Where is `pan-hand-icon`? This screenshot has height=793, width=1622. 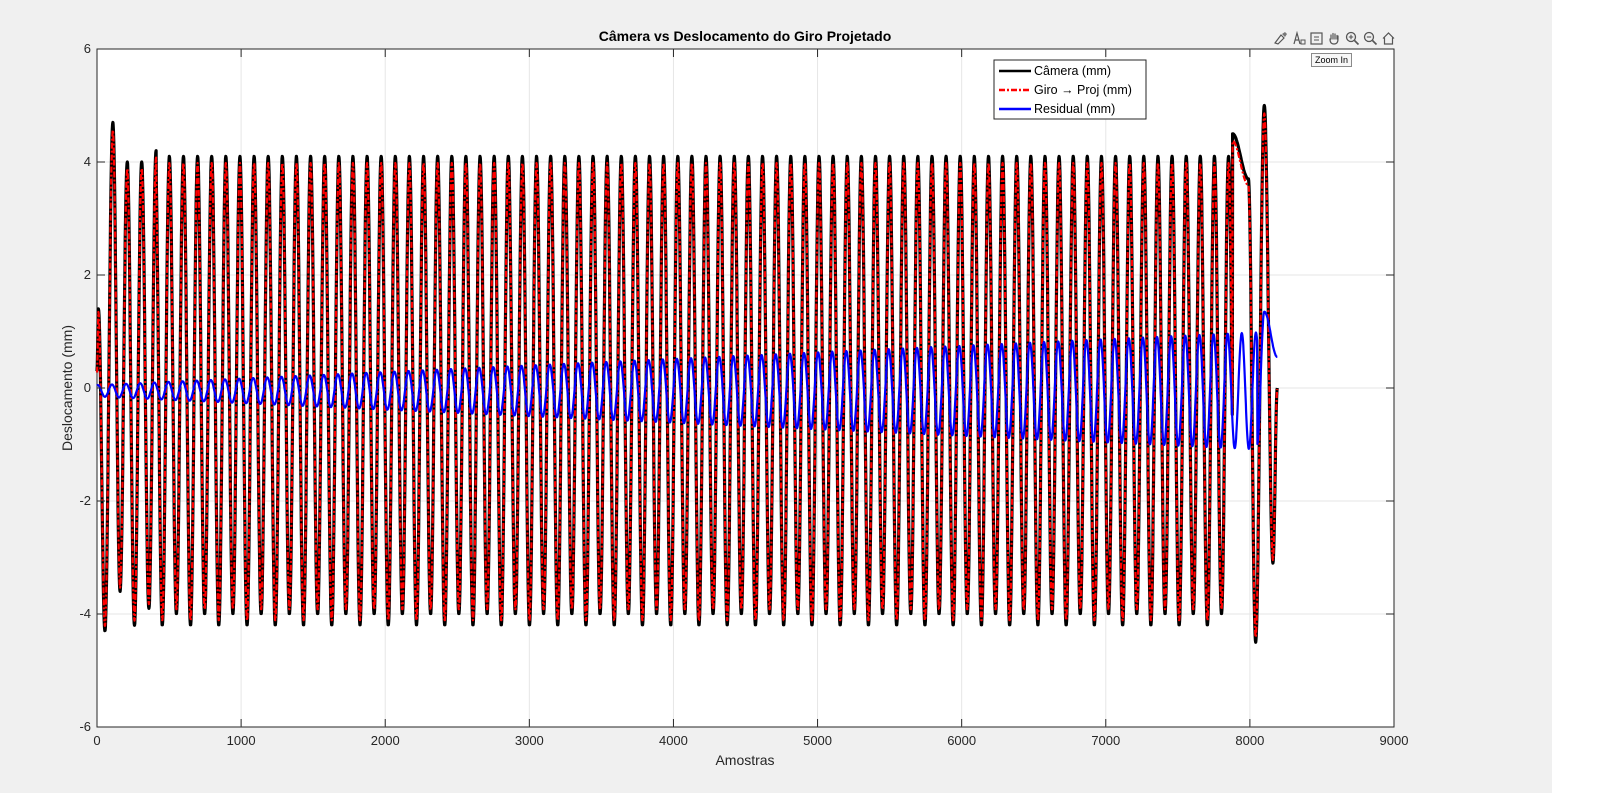 pan-hand-icon is located at coordinates (1334, 38).